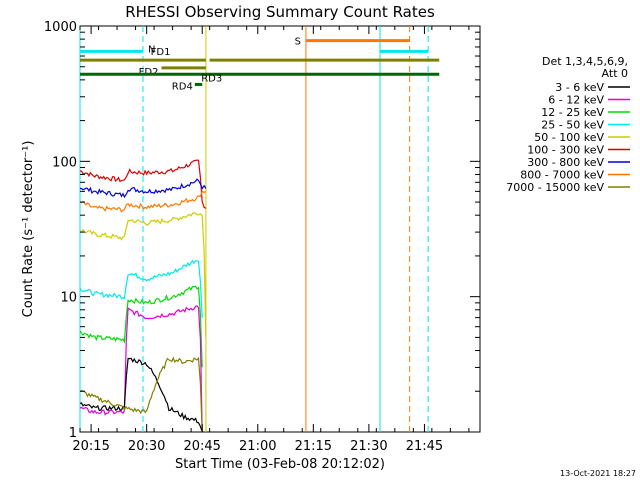 This screenshot has height=480, width=640. I want to click on legend-label: 6 - 12 keV, so click(576, 100).